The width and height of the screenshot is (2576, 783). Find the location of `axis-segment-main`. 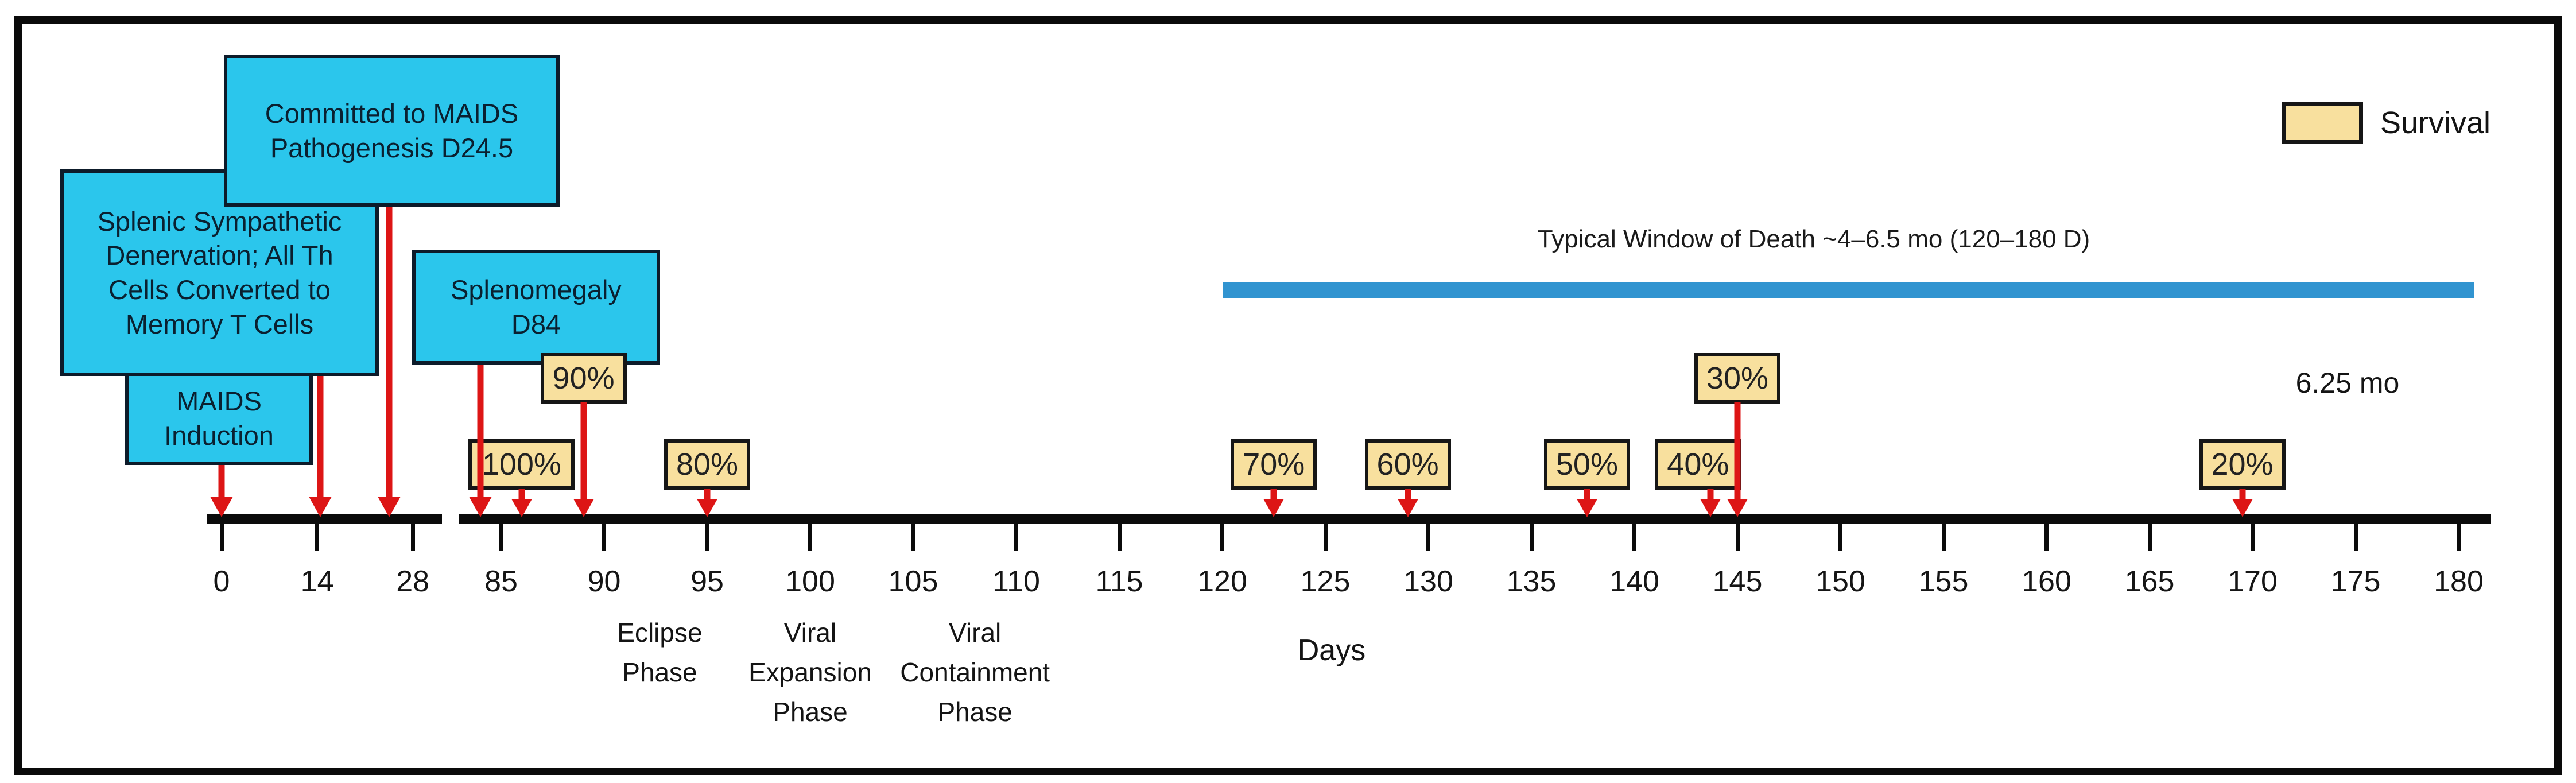

axis-segment-main is located at coordinates (1475, 519).